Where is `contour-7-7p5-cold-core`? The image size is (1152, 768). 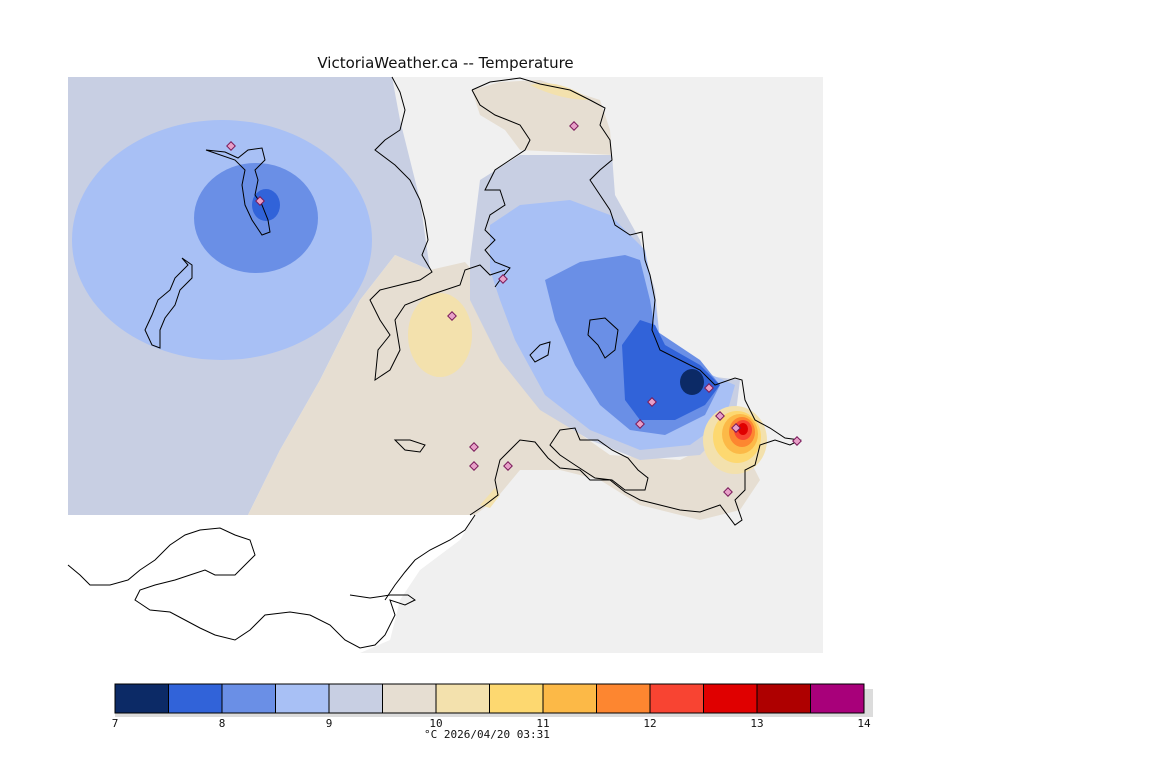
contour-7-7p5-cold-core is located at coordinates (692, 382).